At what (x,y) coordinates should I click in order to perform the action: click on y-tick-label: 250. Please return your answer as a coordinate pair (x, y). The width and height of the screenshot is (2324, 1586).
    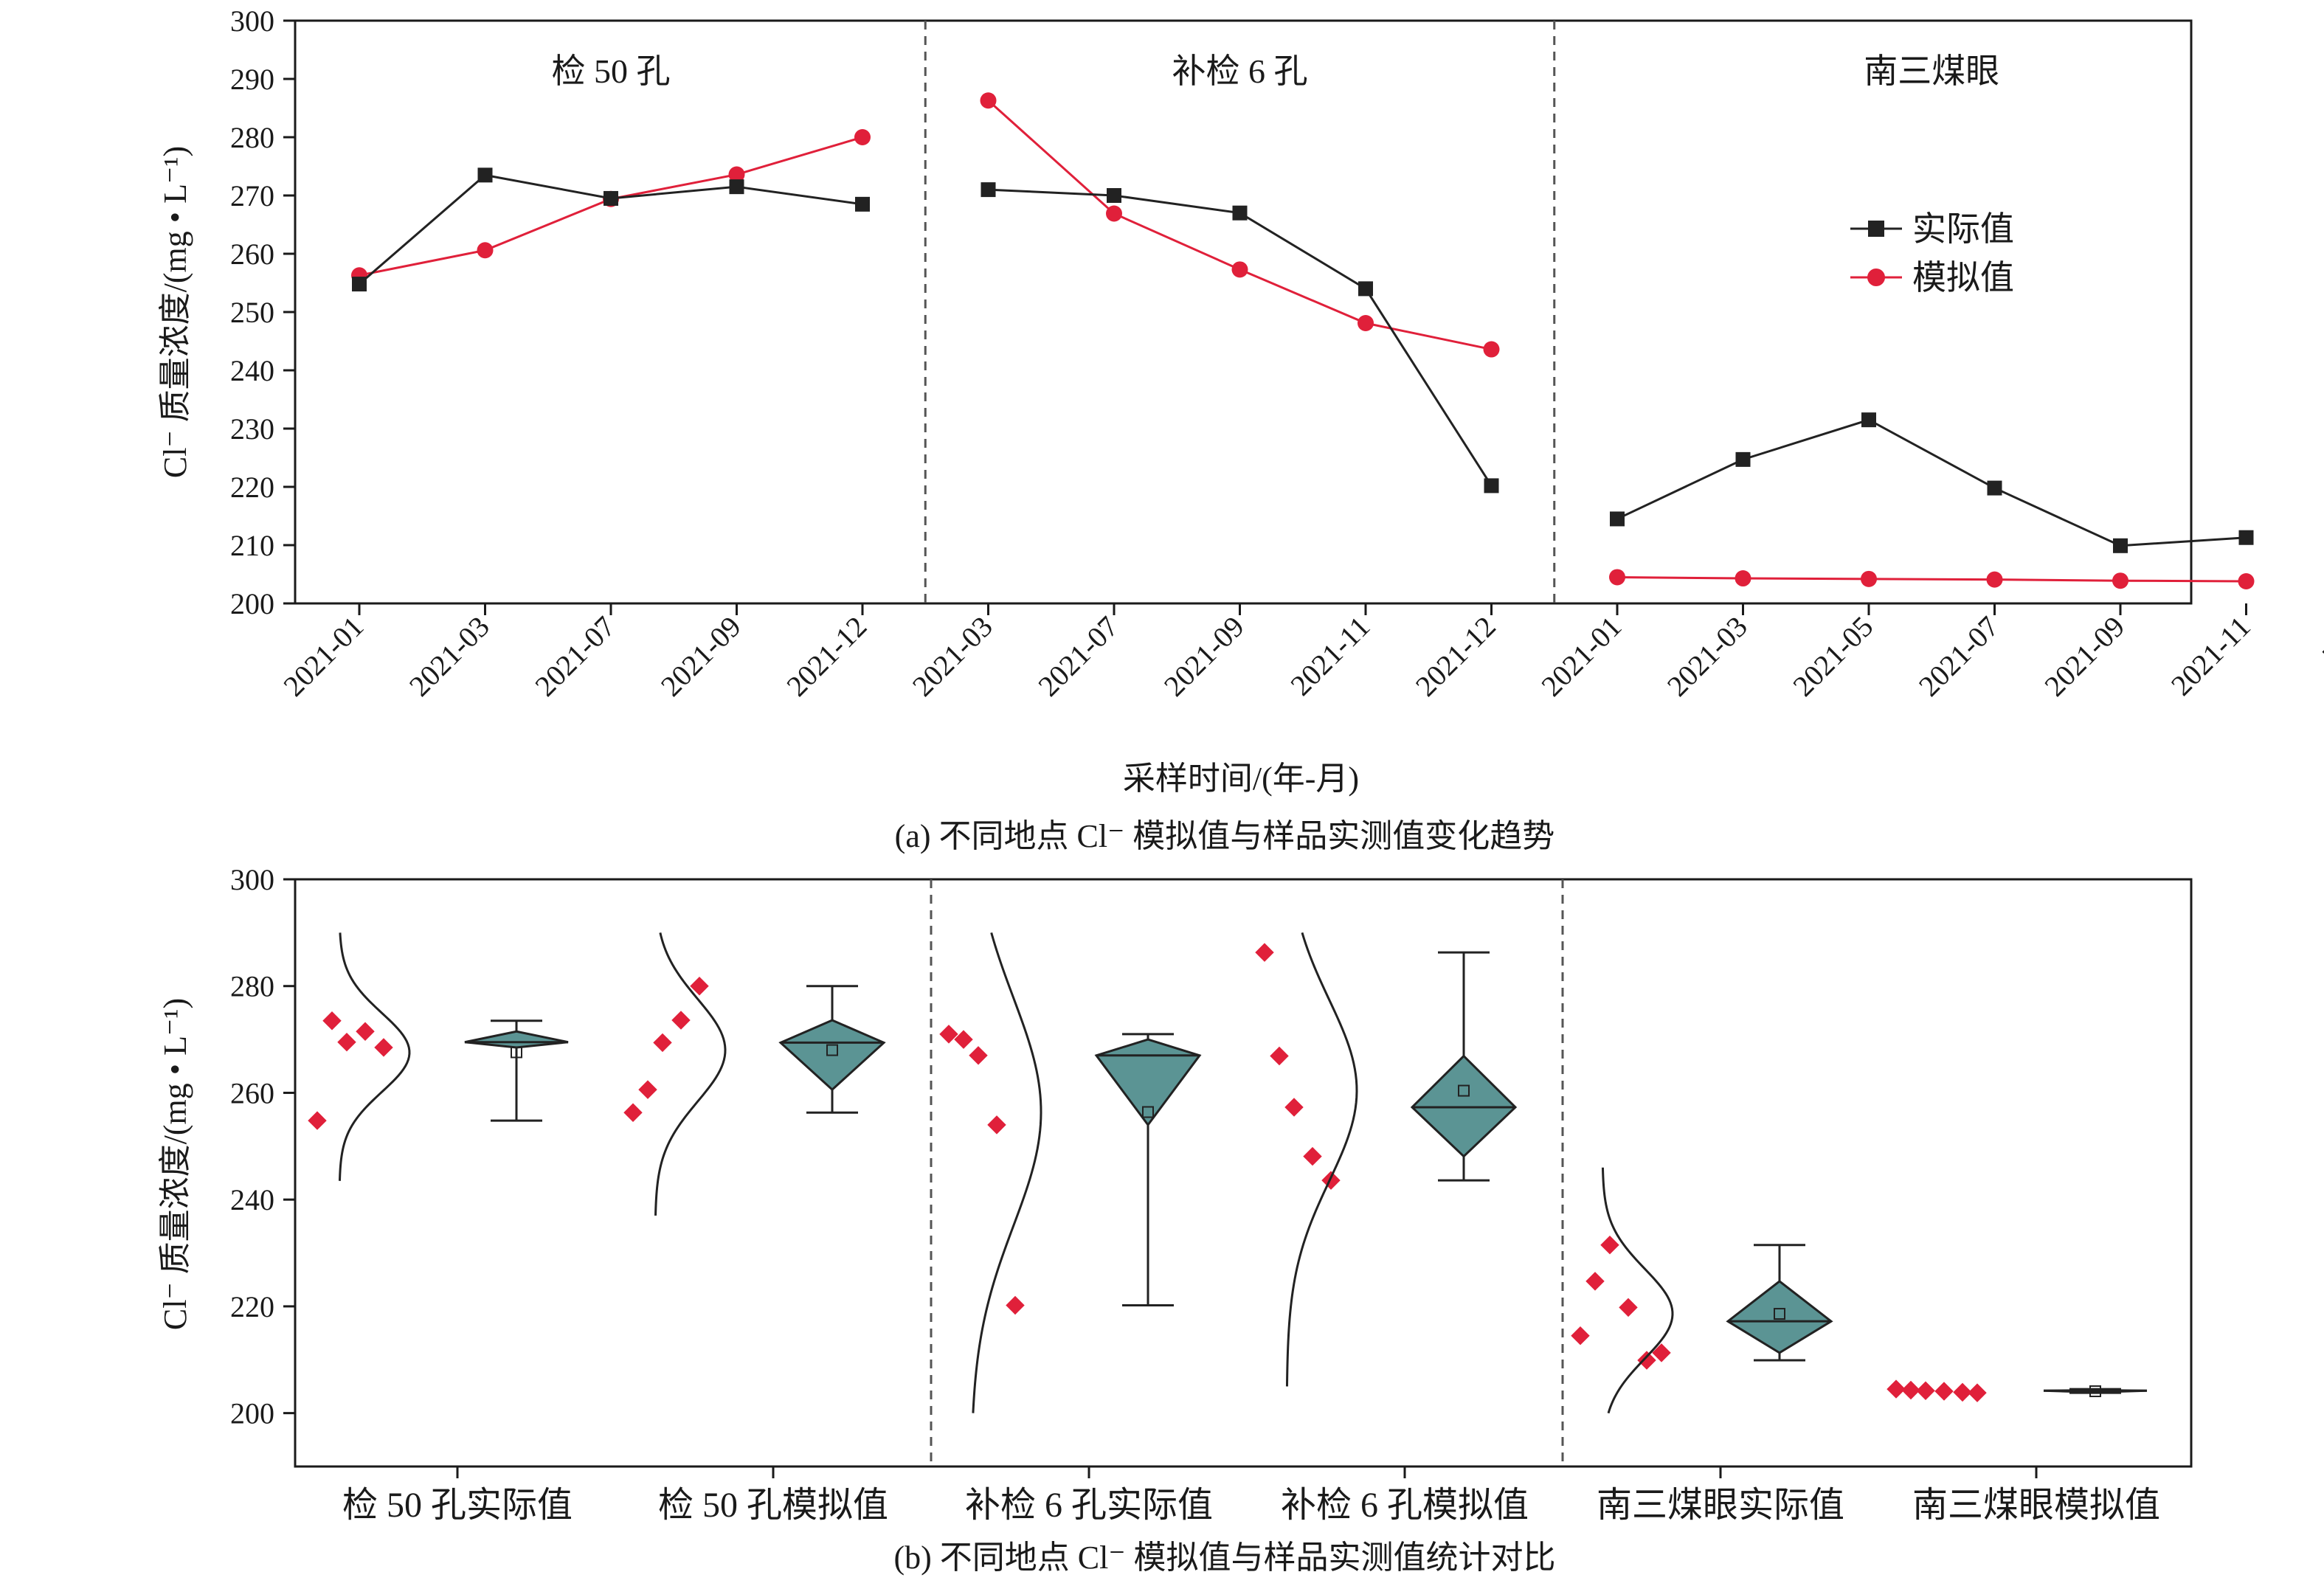
    Looking at the image, I should click on (252, 313).